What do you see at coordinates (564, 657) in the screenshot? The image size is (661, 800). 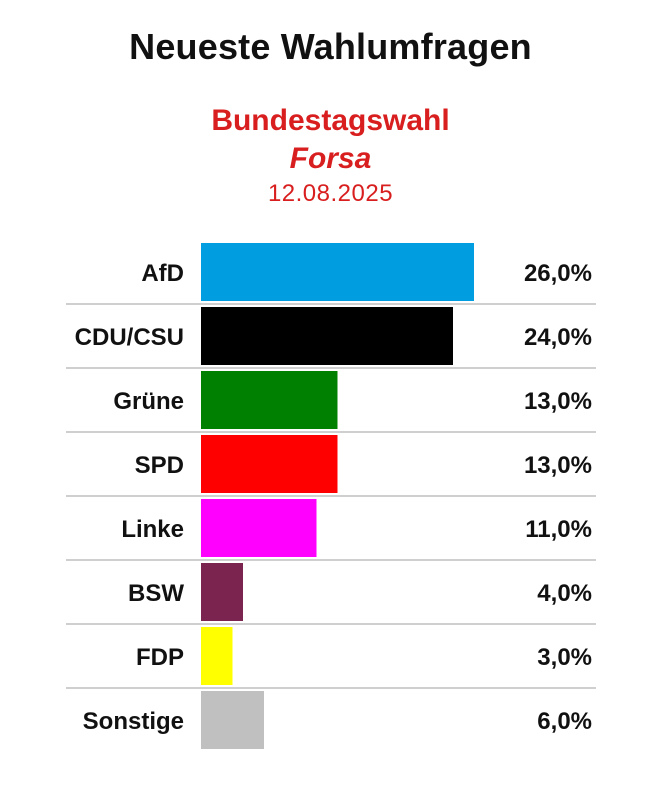 I see `value-label-fdp: 3,0%` at bounding box center [564, 657].